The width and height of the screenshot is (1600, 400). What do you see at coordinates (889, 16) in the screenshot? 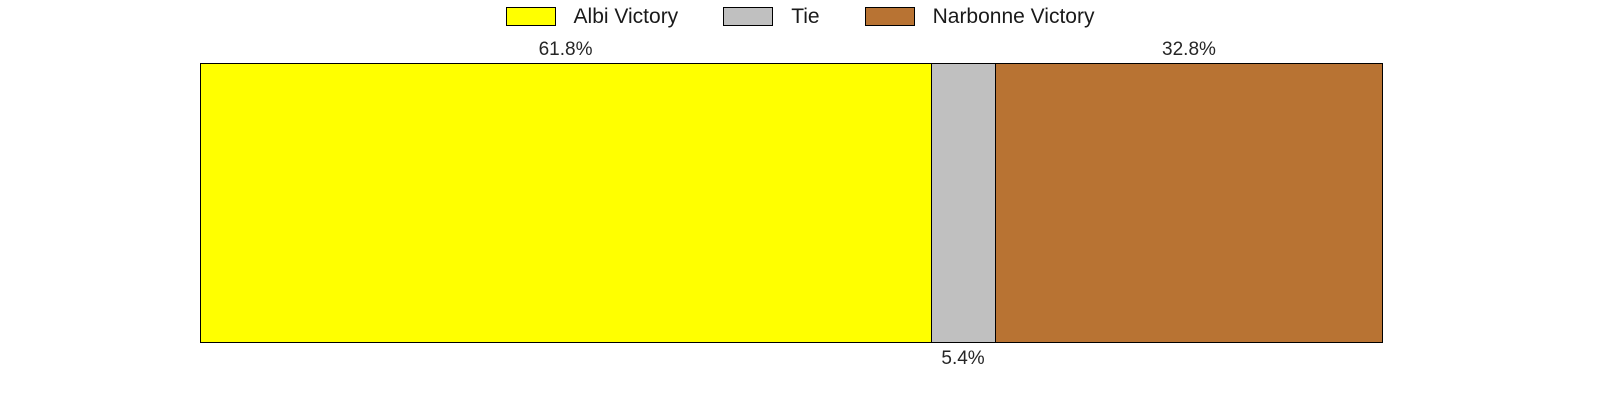
I see `legend-swatch-narbonne-victory` at bounding box center [889, 16].